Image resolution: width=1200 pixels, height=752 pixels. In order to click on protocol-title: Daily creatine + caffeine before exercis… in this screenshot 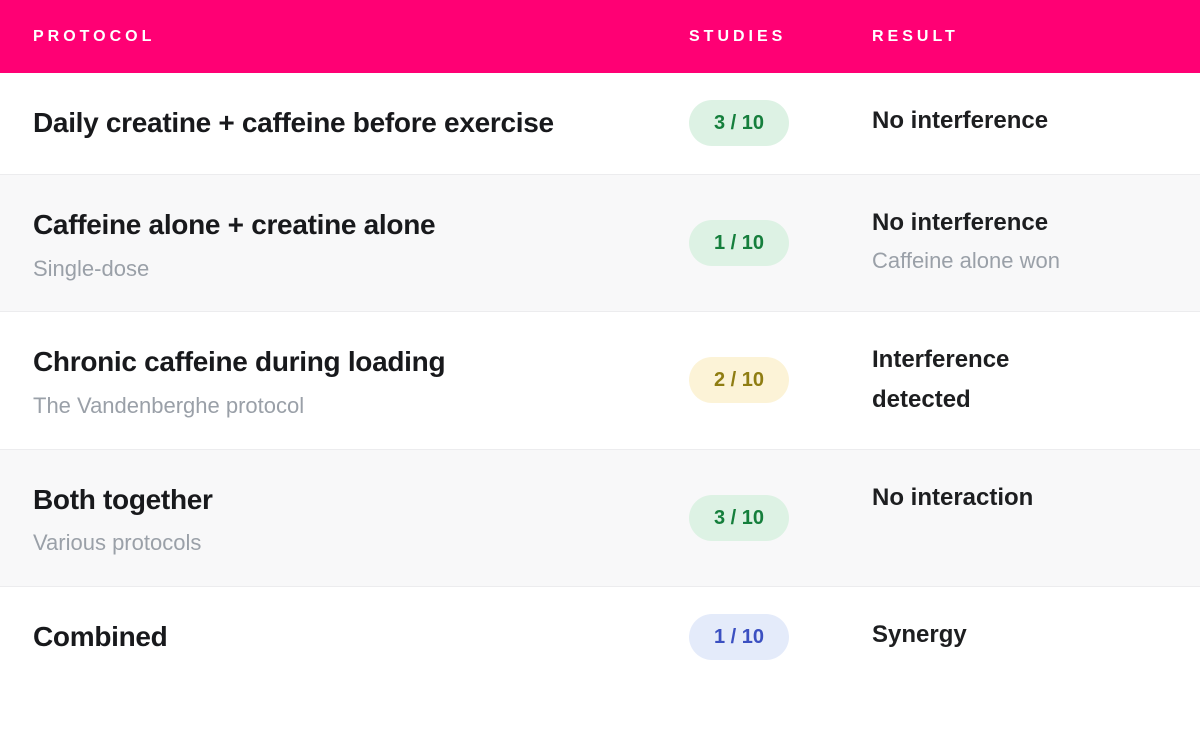, I will do `click(293, 122)`.